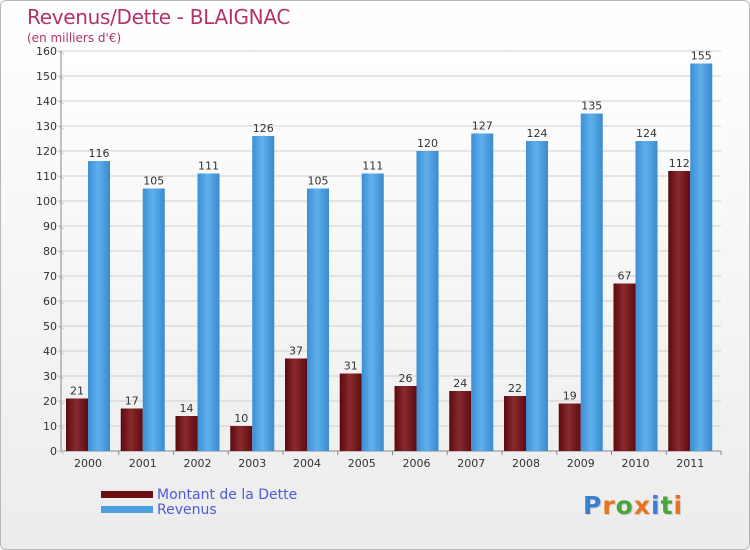  Describe the element at coordinates (46, 151) in the screenshot. I see `y-tick-label: 120` at that location.